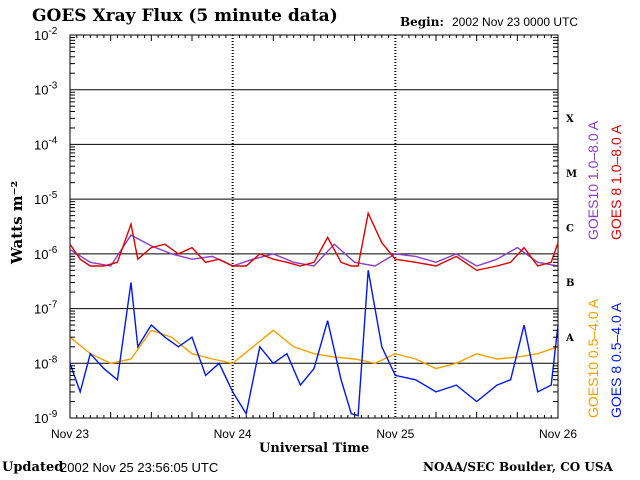 Image resolution: width=640 pixels, height=480 pixels. Describe the element at coordinates (422, 22) in the screenshot. I see `begin-label: Begin:` at that location.